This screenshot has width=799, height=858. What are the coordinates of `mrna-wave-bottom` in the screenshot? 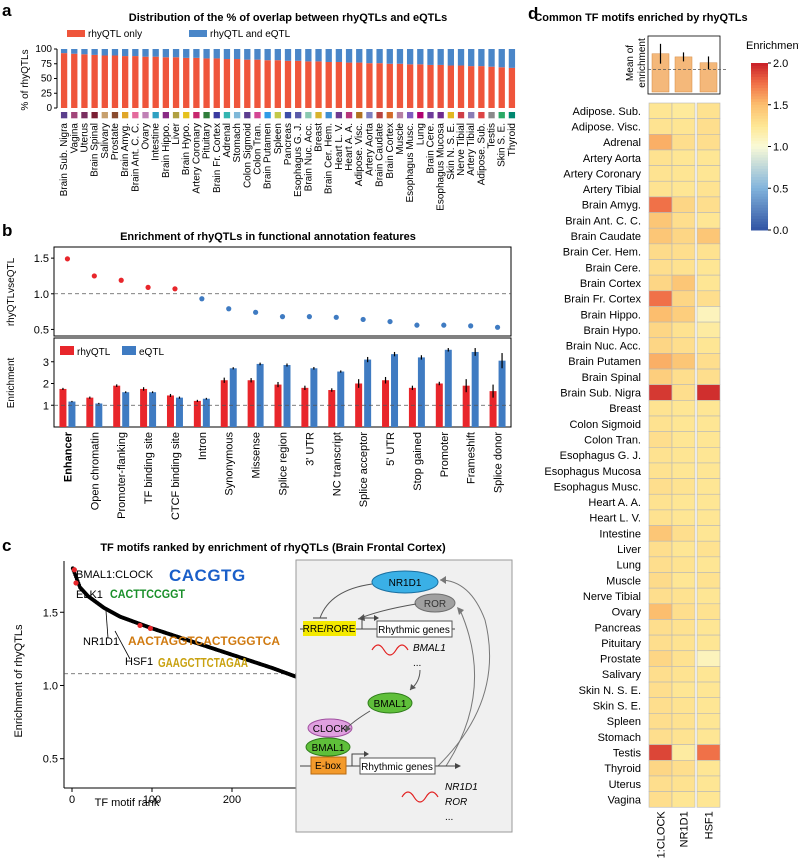 It's located at (420, 797).